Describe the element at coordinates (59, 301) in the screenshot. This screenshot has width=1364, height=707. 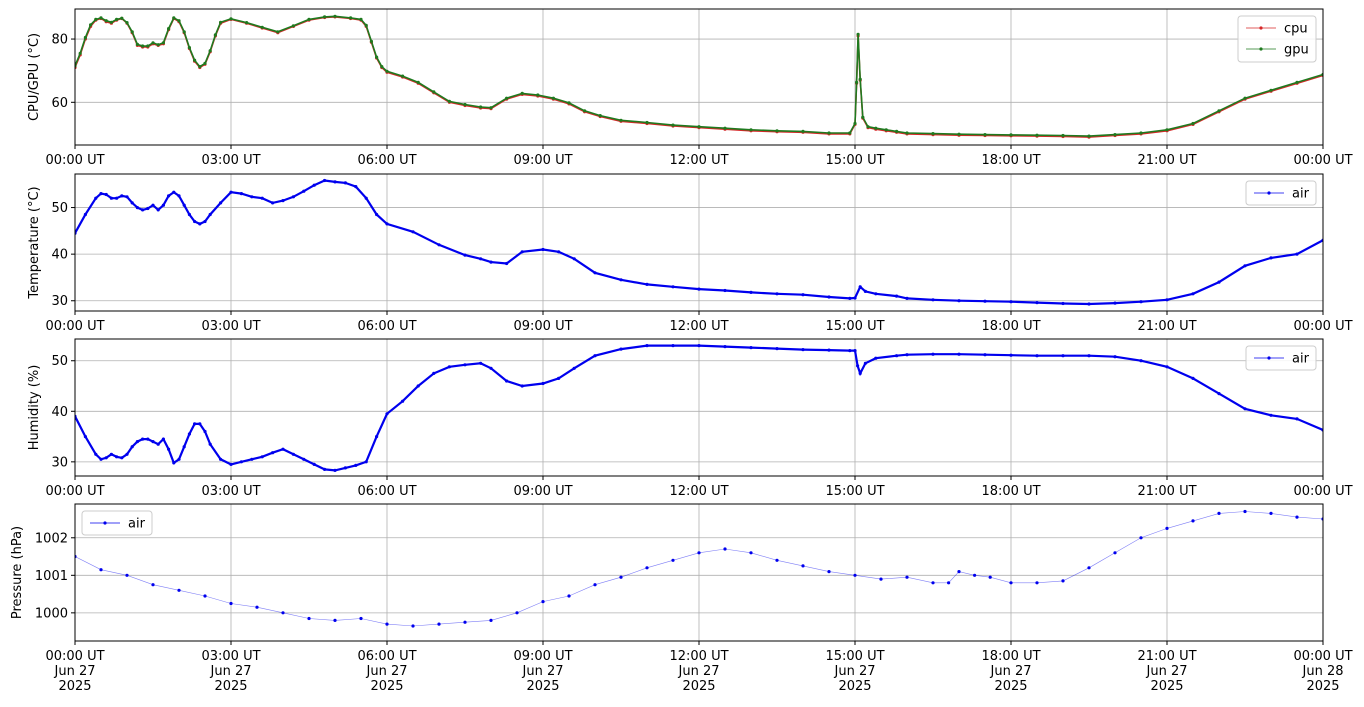
I see `y-tick-label: 30` at that location.